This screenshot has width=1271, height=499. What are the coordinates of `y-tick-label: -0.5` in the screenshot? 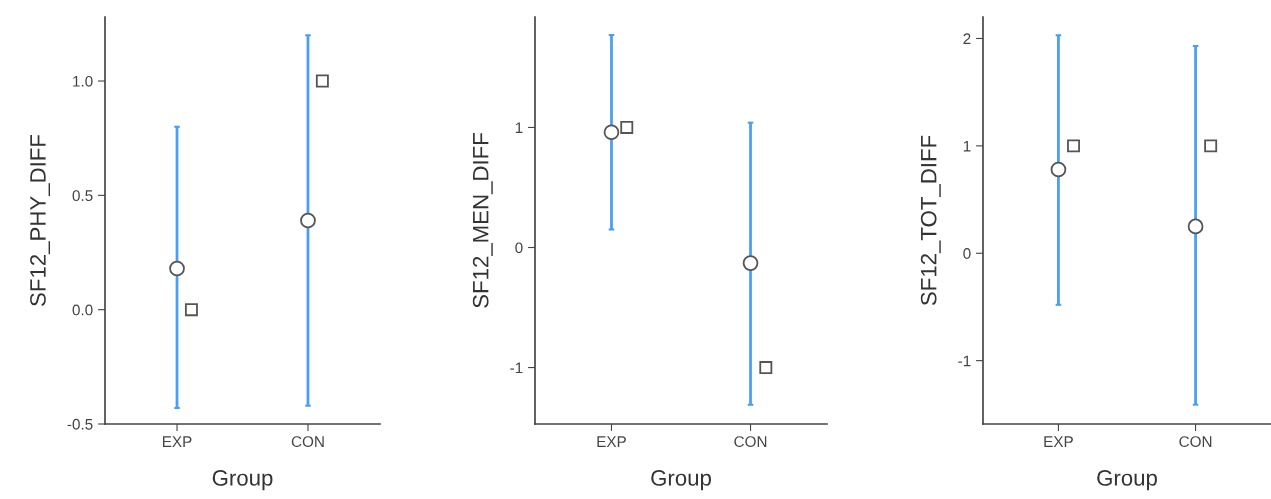 It's located at (80, 424).